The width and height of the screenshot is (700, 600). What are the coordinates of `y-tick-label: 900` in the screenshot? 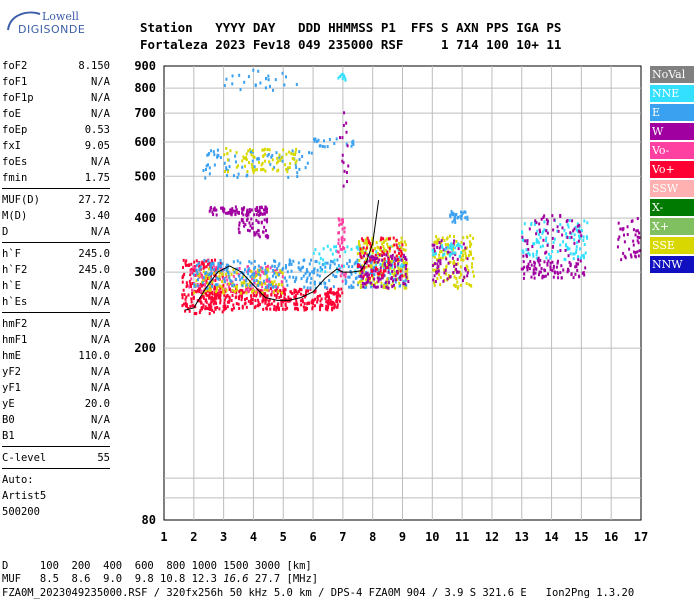 It's located at (145, 66).